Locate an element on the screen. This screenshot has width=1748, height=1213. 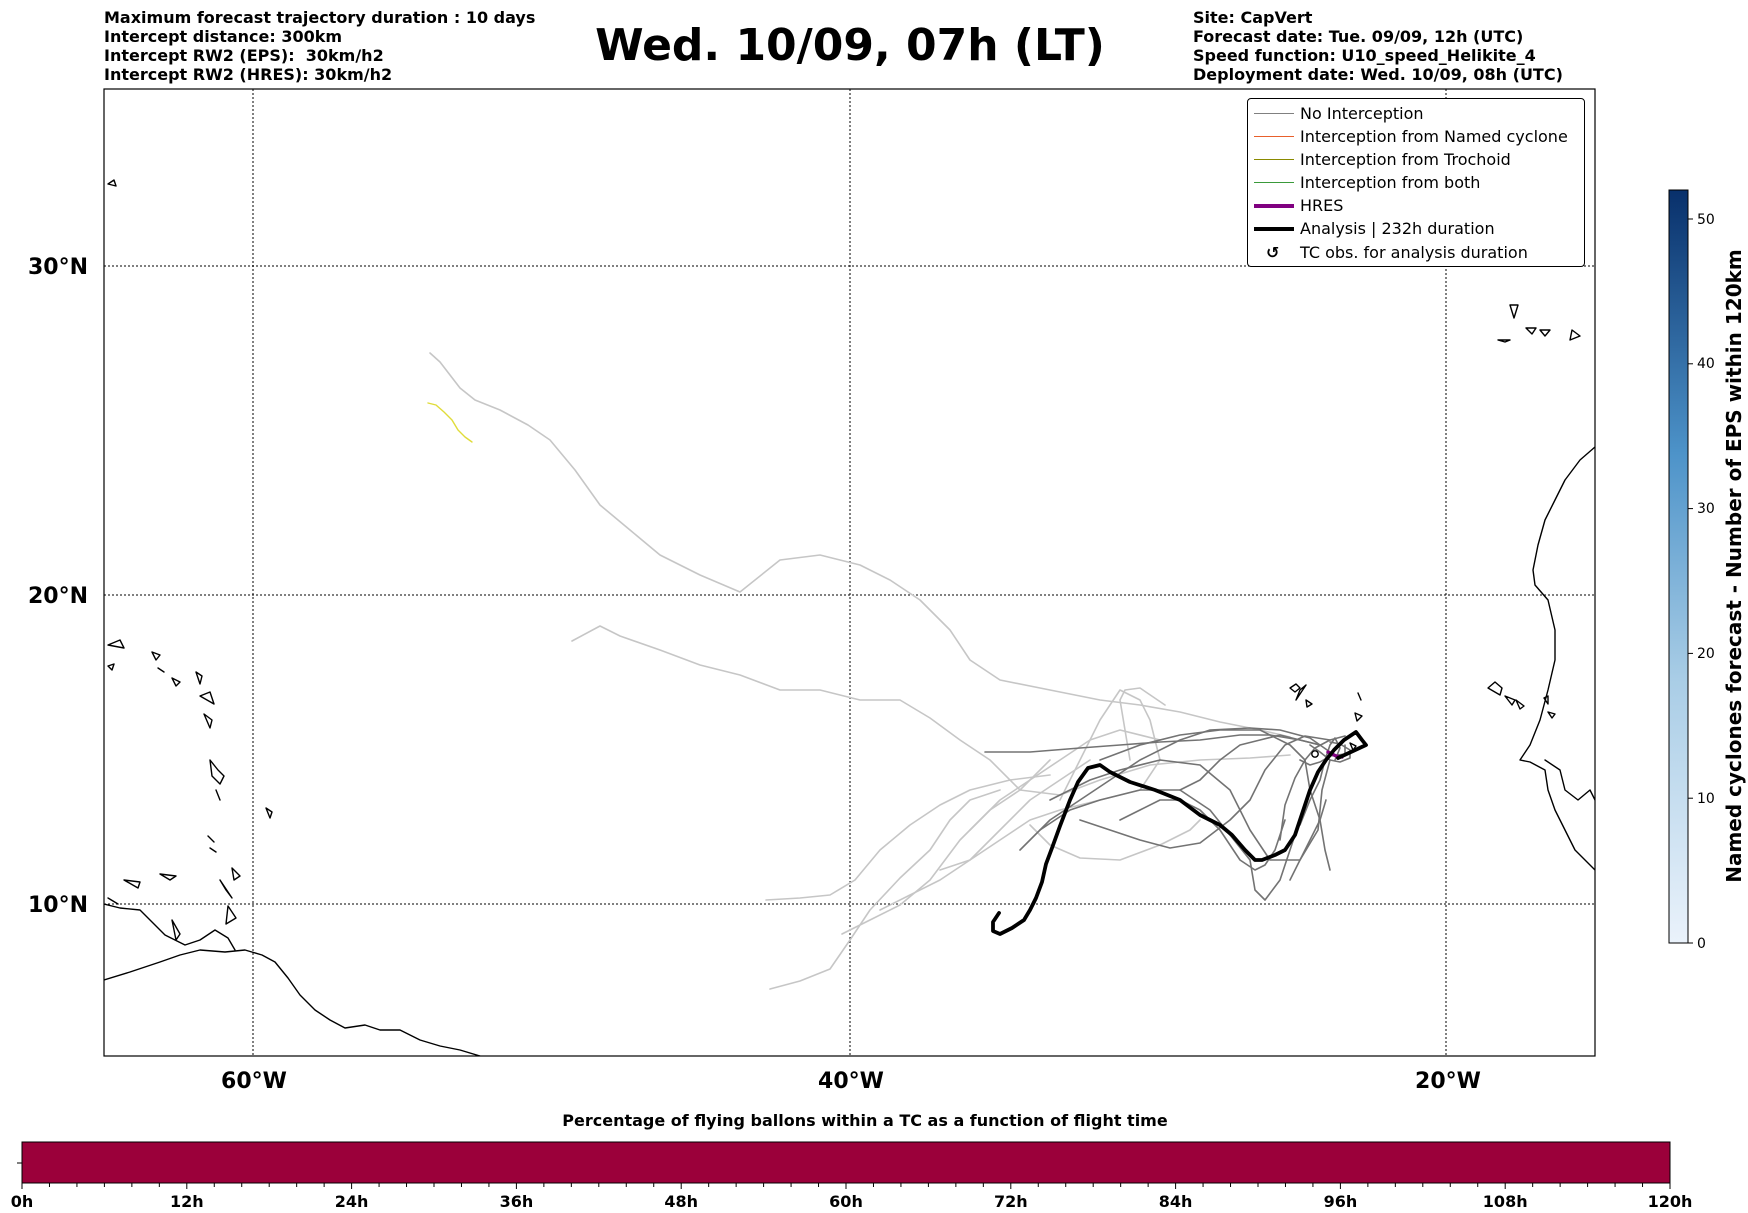
bottom-bar-fill is located at coordinates (846, 1162).